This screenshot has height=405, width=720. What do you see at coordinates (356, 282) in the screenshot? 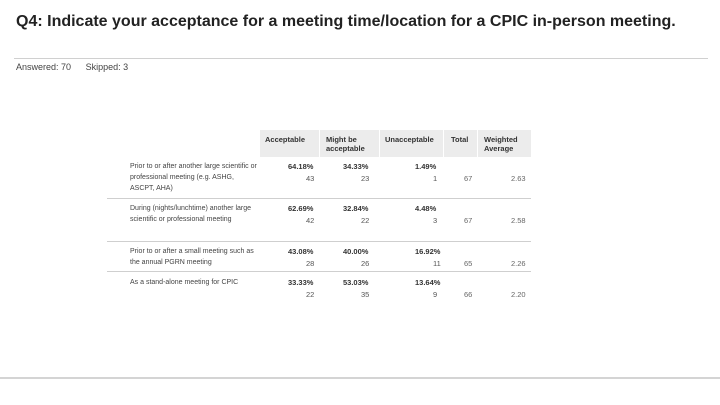
I see `cell-percent: 53.03%` at bounding box center [356, 282].